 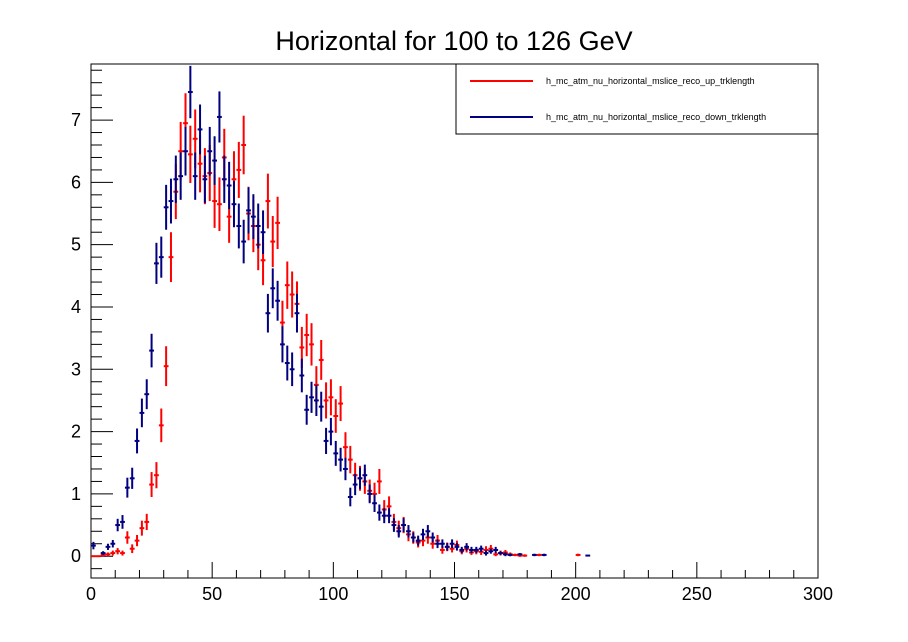 What do you see at coordinates (76, 432) in the screenshot?
I see `y-tick-label: 2` at bounding box center [76, 432].